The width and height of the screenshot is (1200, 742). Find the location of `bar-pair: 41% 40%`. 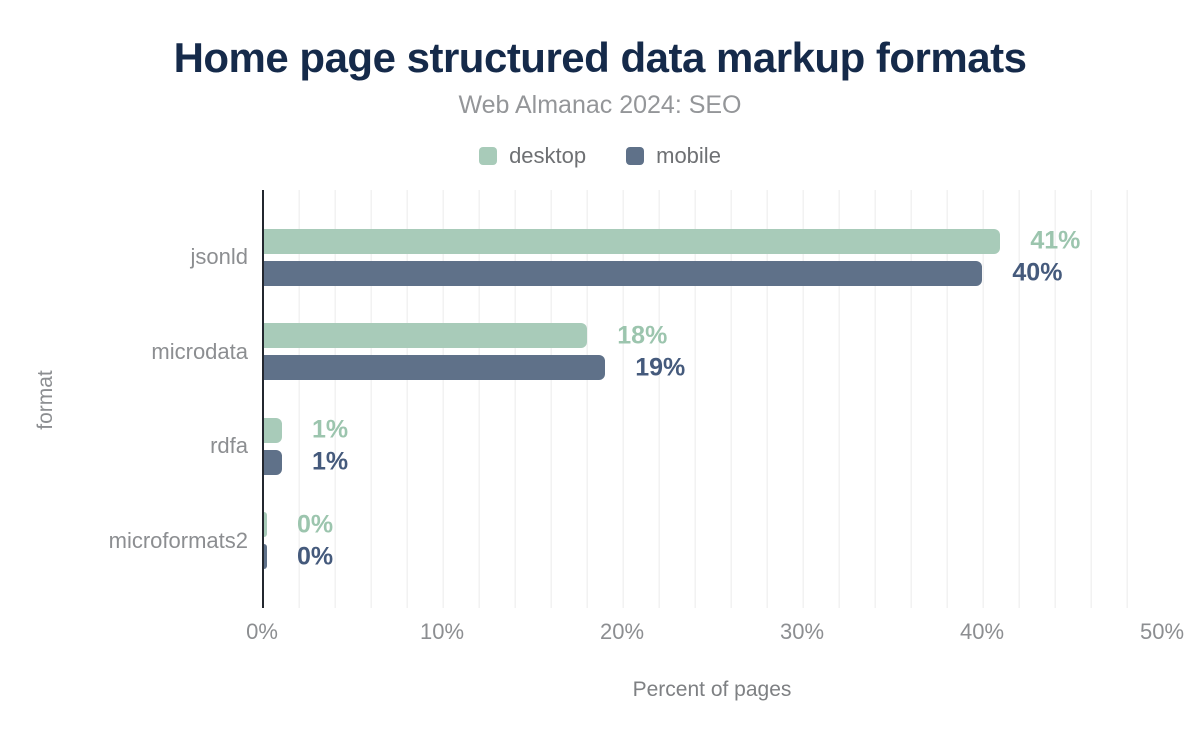

bar-pair: 41% 40% is located at coordinates (713, 257).